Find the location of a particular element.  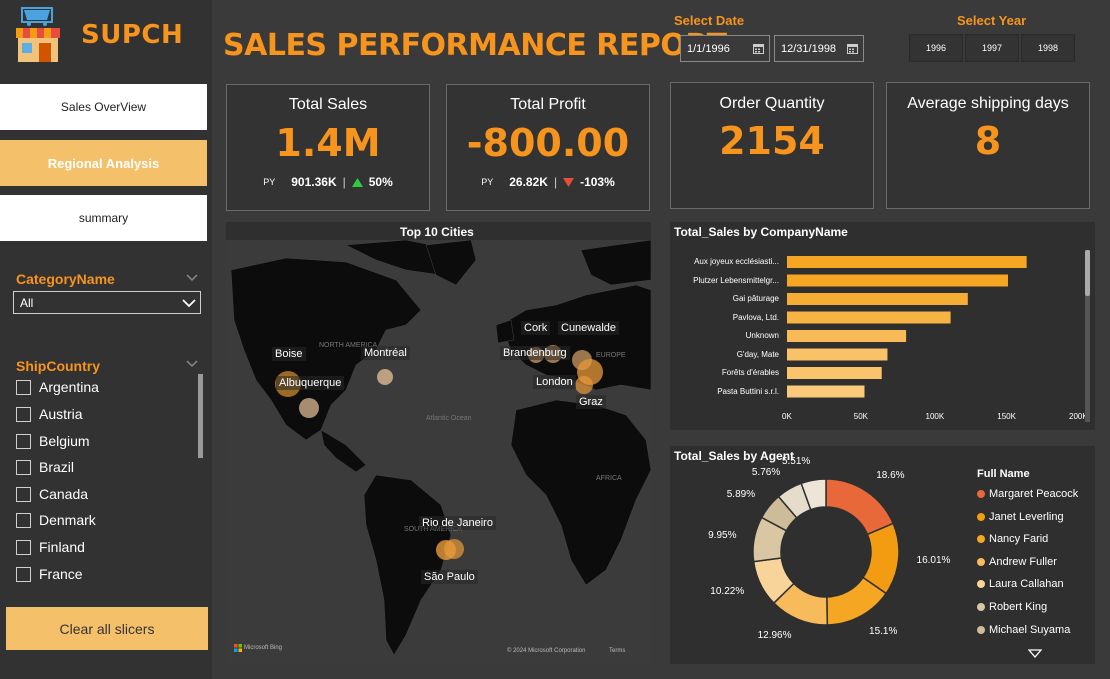

legend-item: Michael Suyama is located at coordinates (1023, 630).